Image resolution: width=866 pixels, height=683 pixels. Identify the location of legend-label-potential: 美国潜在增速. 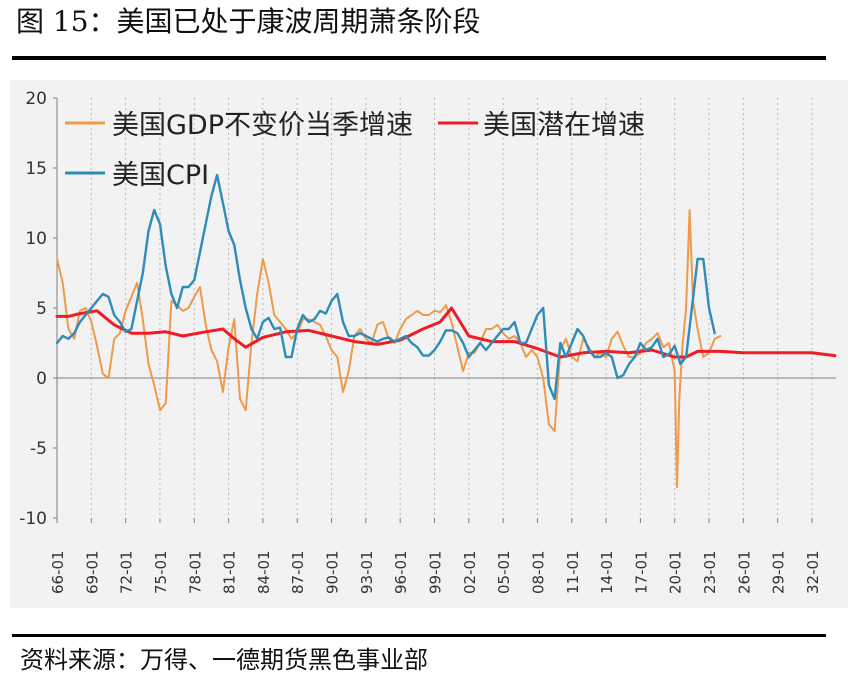
(564, 125).